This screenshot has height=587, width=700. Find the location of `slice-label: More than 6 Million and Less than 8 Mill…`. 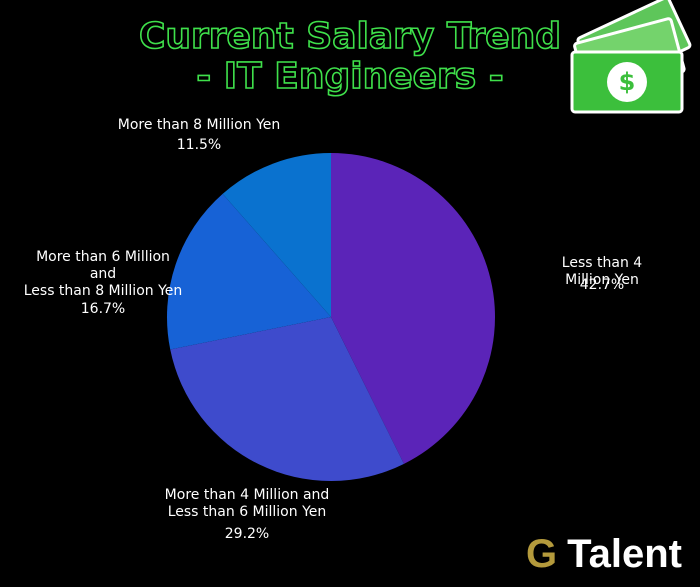

slice-label: More than 6 Million and Less than 8 Mill… is located at coordinates (103, 274).